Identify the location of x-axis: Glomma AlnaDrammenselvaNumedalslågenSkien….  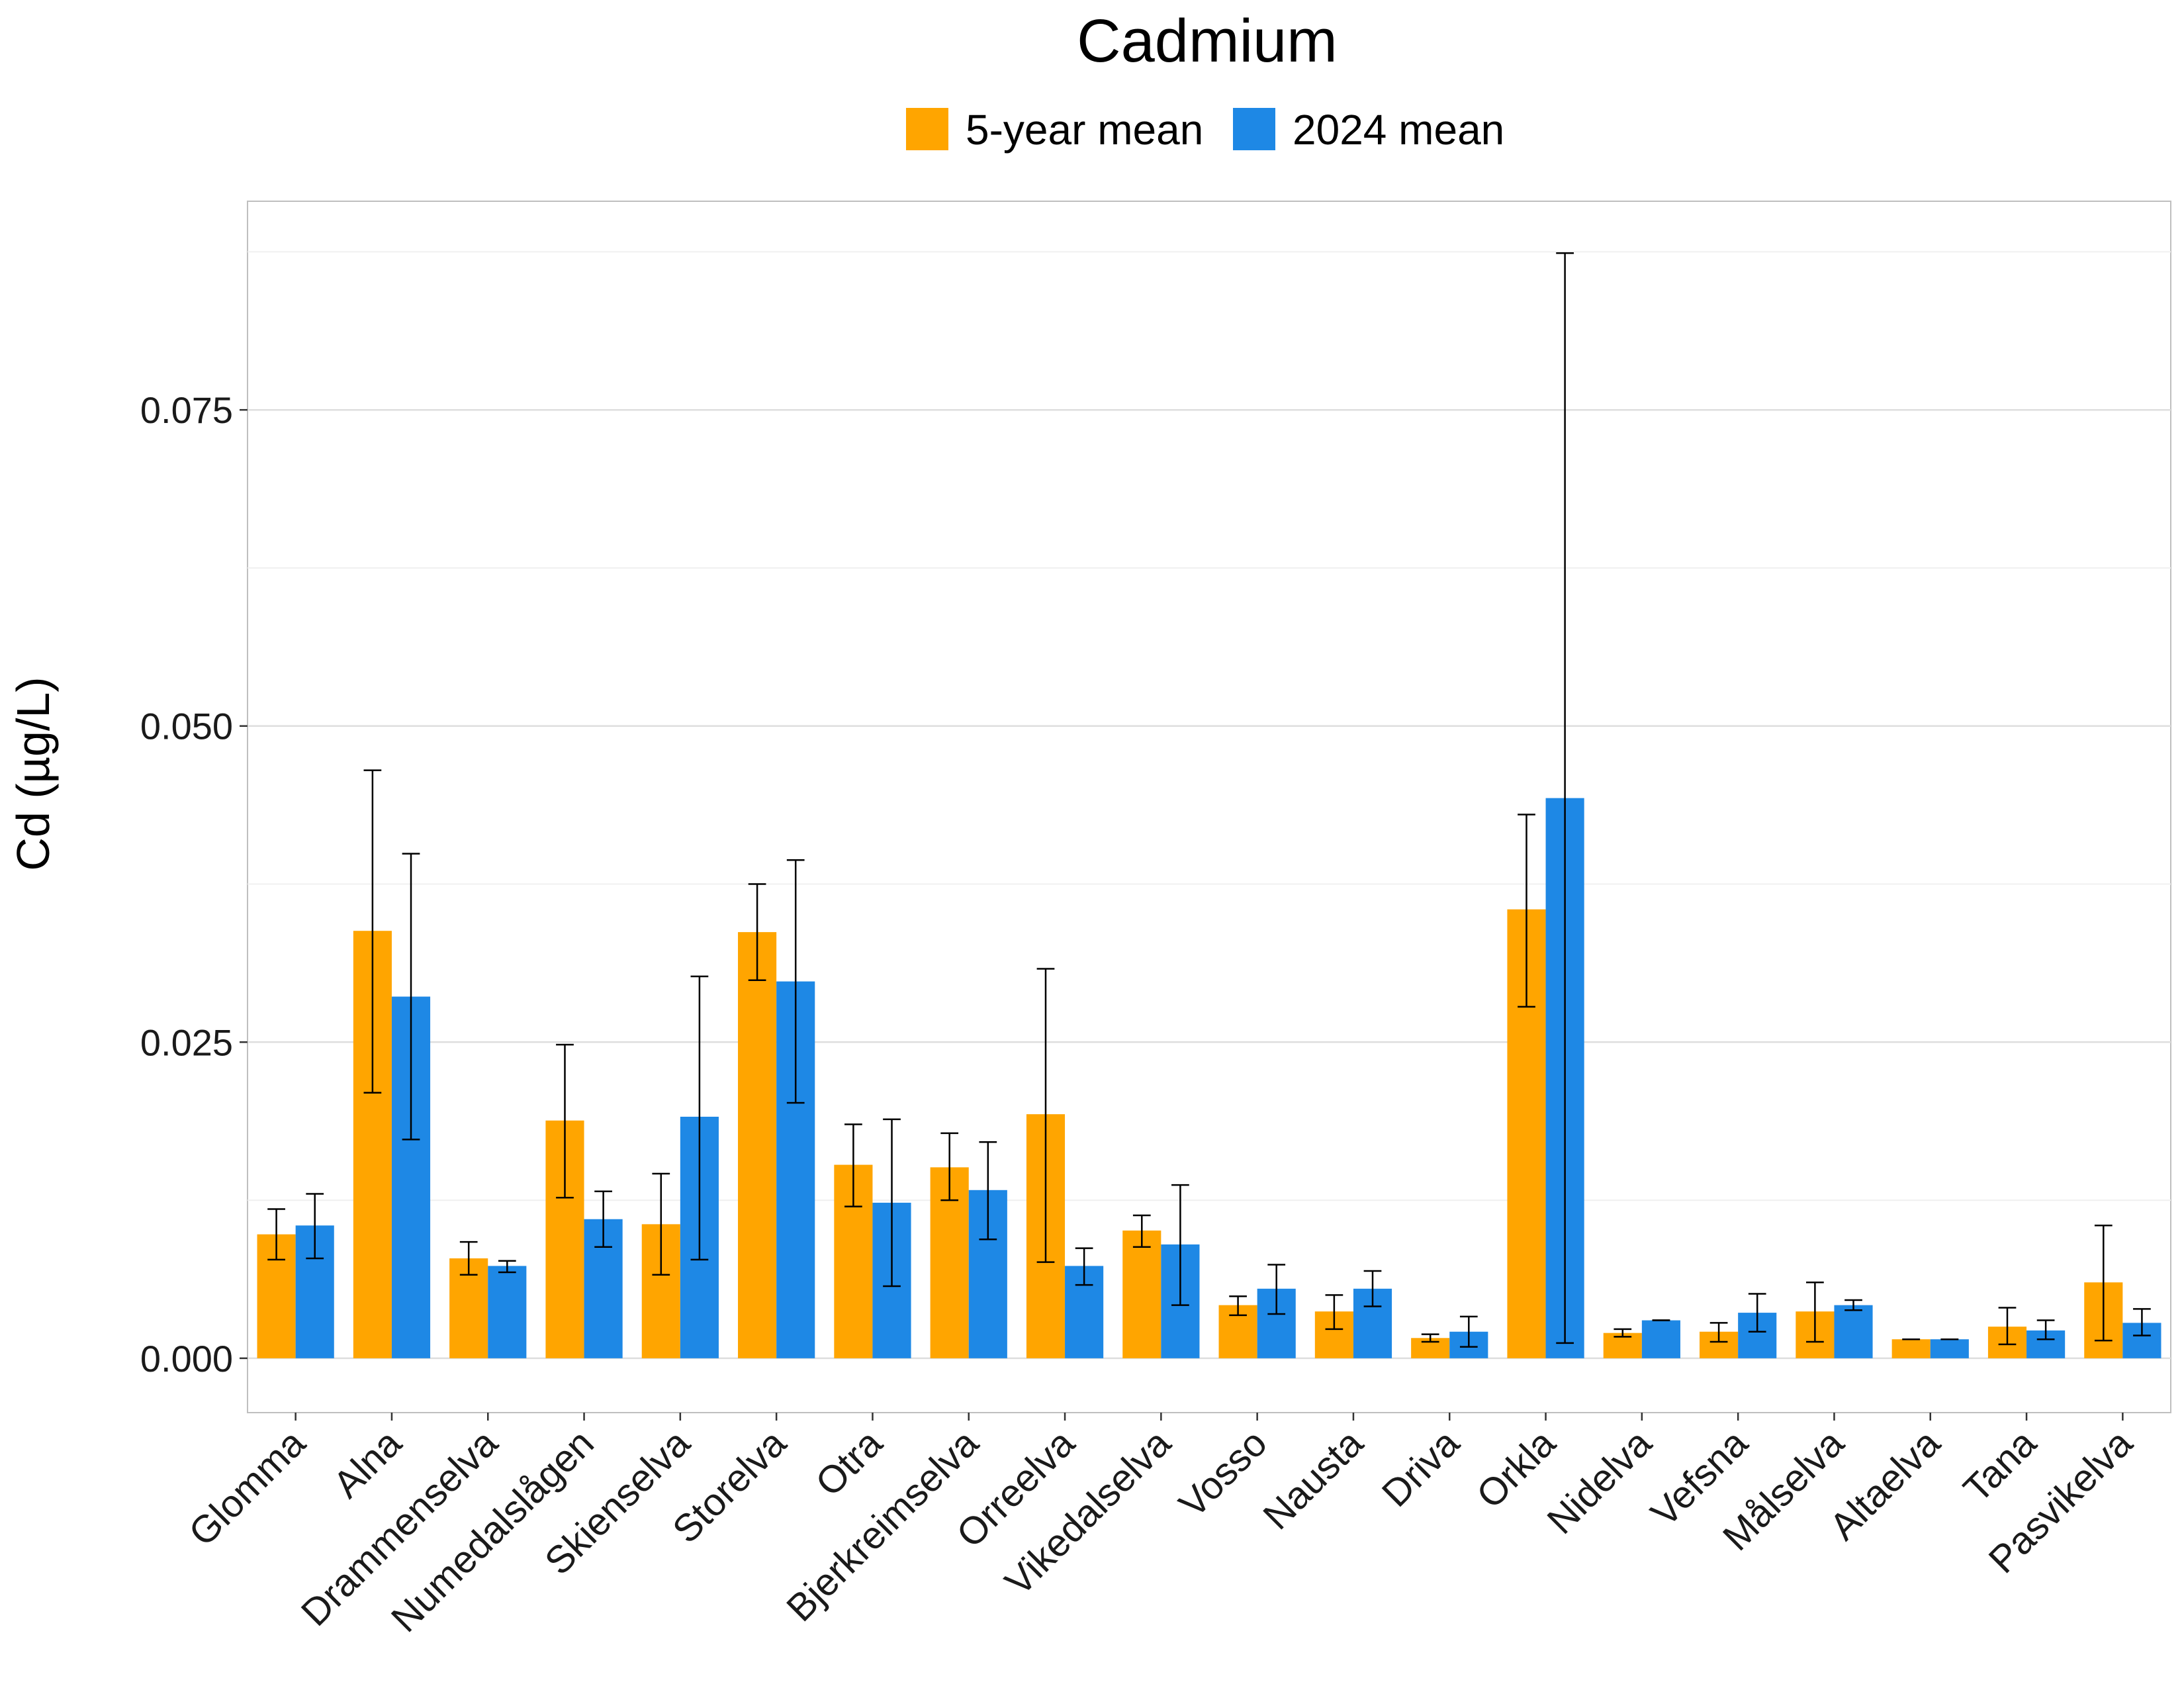
(1161, 1526).